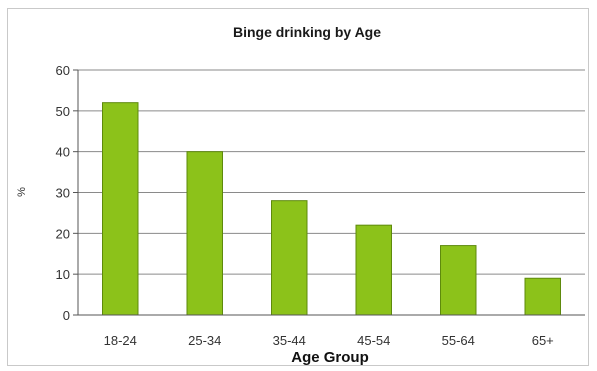  I want to click on y-tick-label-50: 50, so click(63, 111).